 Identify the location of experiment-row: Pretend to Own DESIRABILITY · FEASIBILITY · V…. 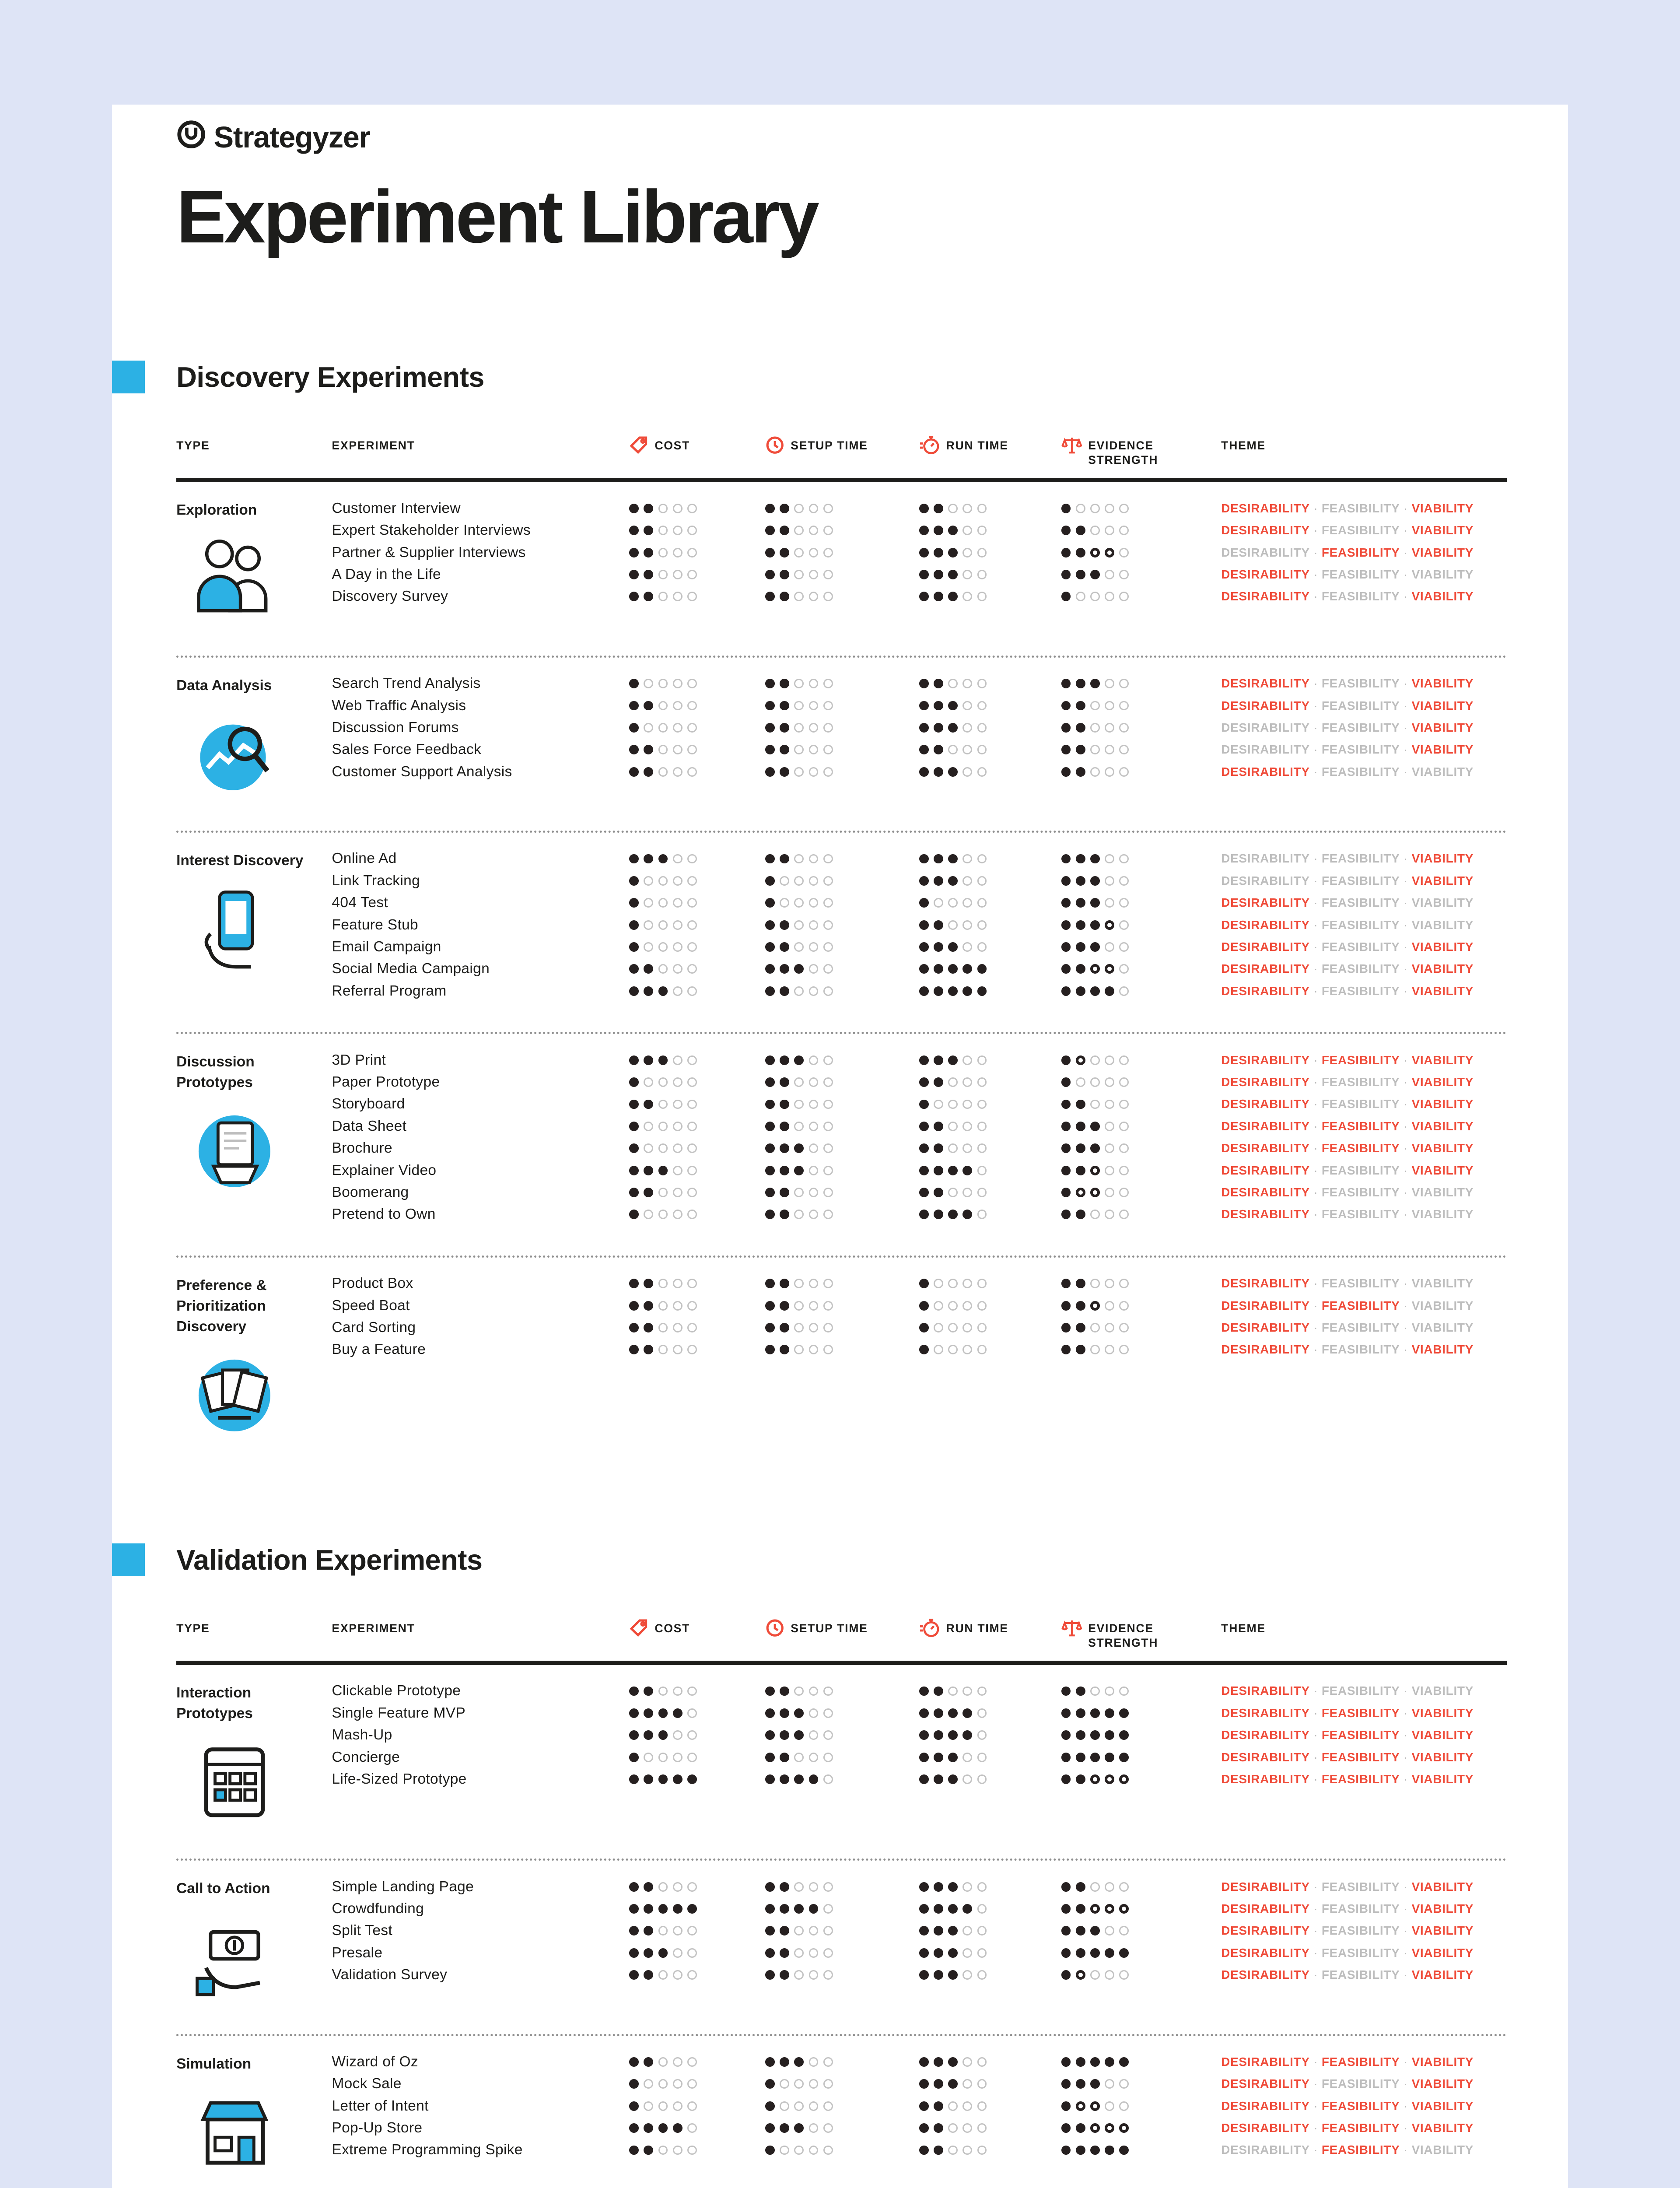
(919, 1214).